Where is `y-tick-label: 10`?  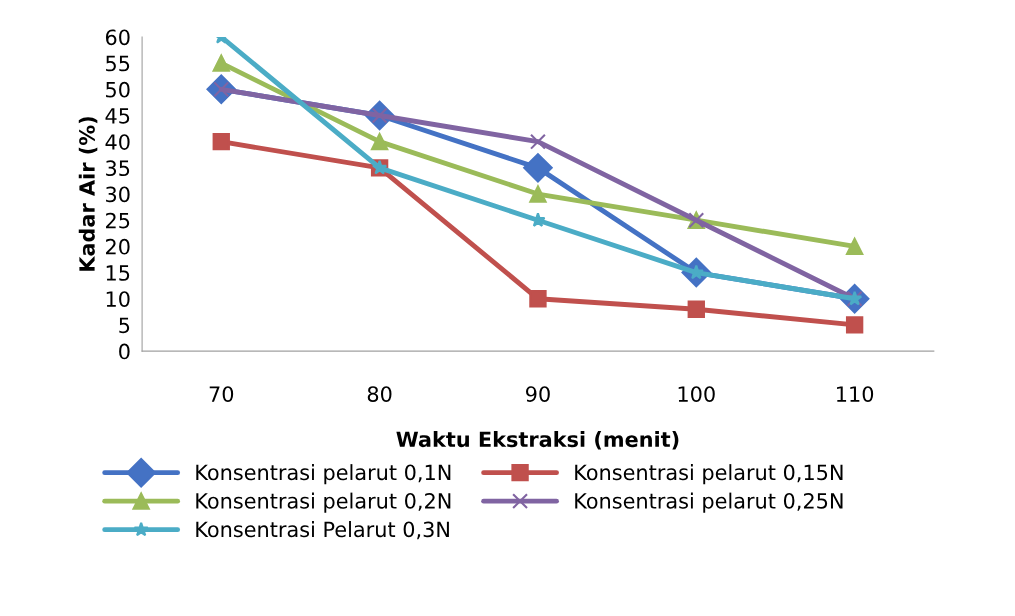
y-tick-label: 10 is located at coordinates (118, 299).